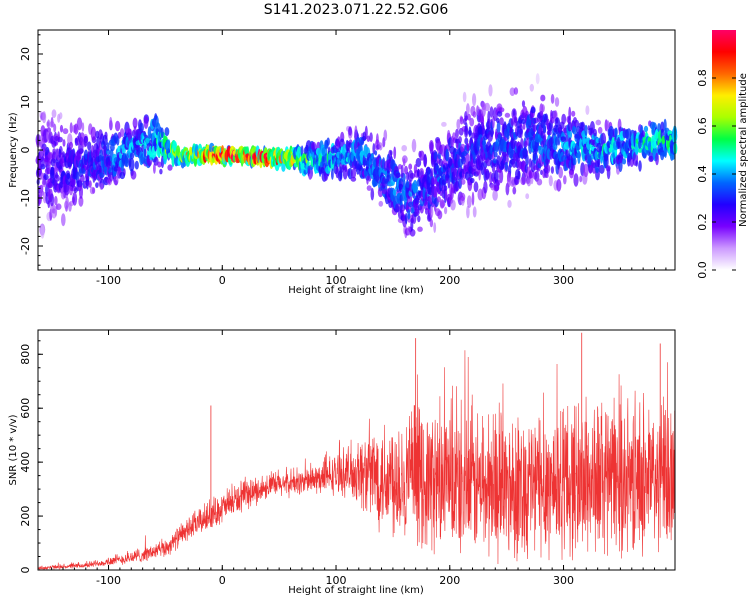 The width and height of the screenshot is (750, 600). What do you see at coordinates (25, 54) in the screenshot?
I see `y-tick-label: 20` at bounding box center [25, 54].